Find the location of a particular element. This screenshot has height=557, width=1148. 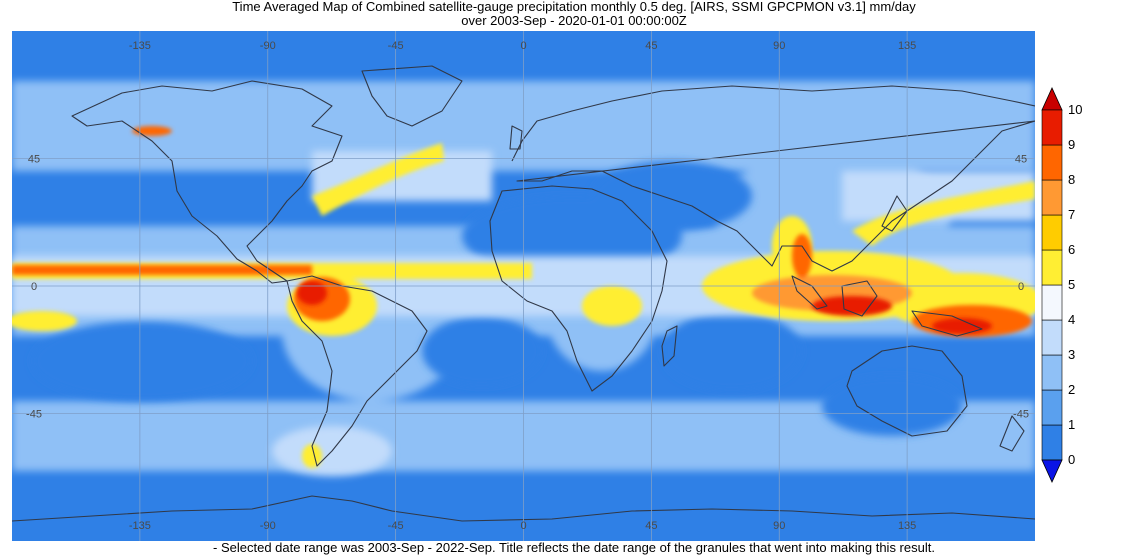

lon-tick-label-bottom: 90 is located at coordinates (779, 526).